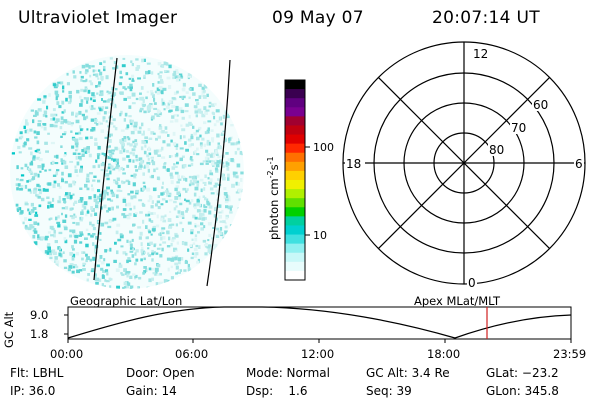 The image size is (600, 400). What do you see at coordinates (295, 180) in the screenshot?
I see `colorbar` at bounding box center [295, 180].